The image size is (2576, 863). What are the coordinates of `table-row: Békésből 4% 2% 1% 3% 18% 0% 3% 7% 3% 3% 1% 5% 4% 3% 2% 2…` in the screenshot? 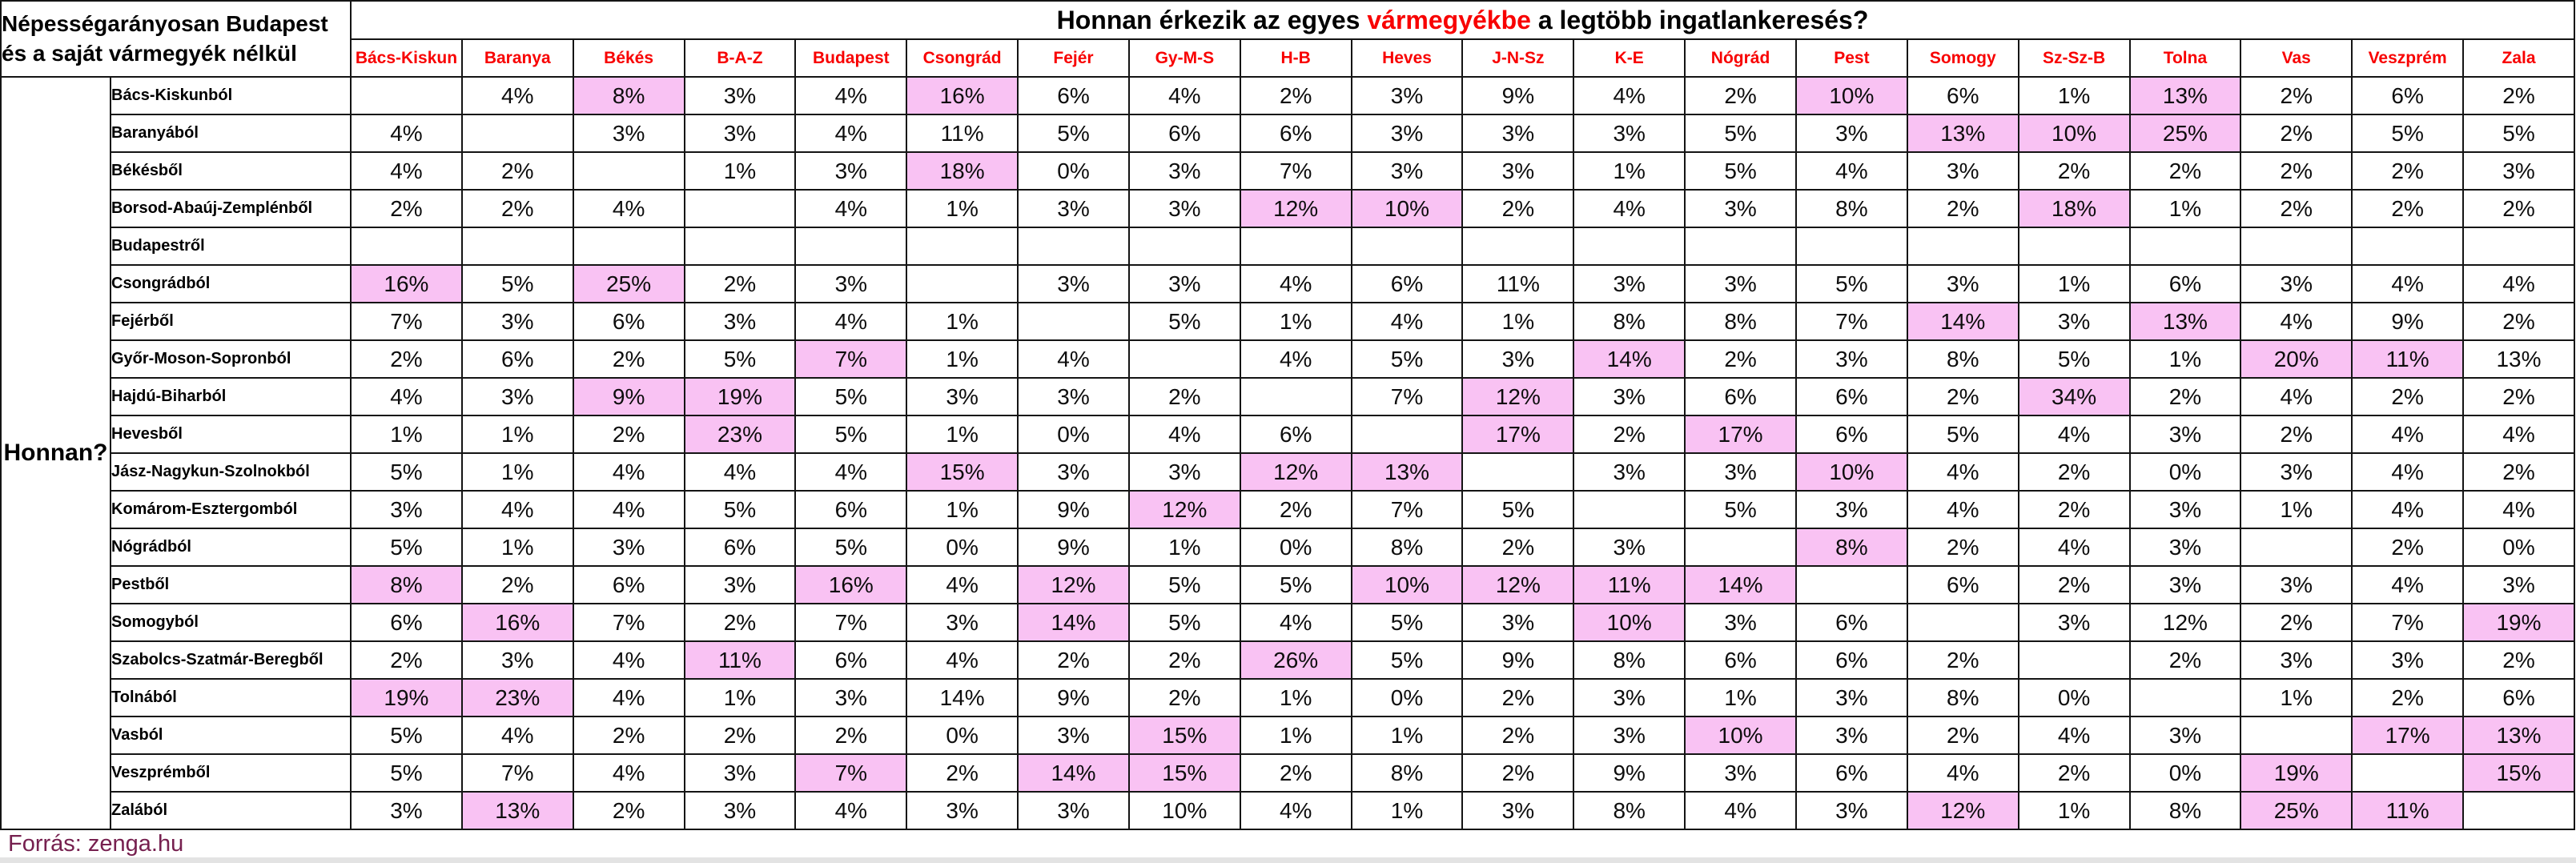 It's located at (1288, 171).